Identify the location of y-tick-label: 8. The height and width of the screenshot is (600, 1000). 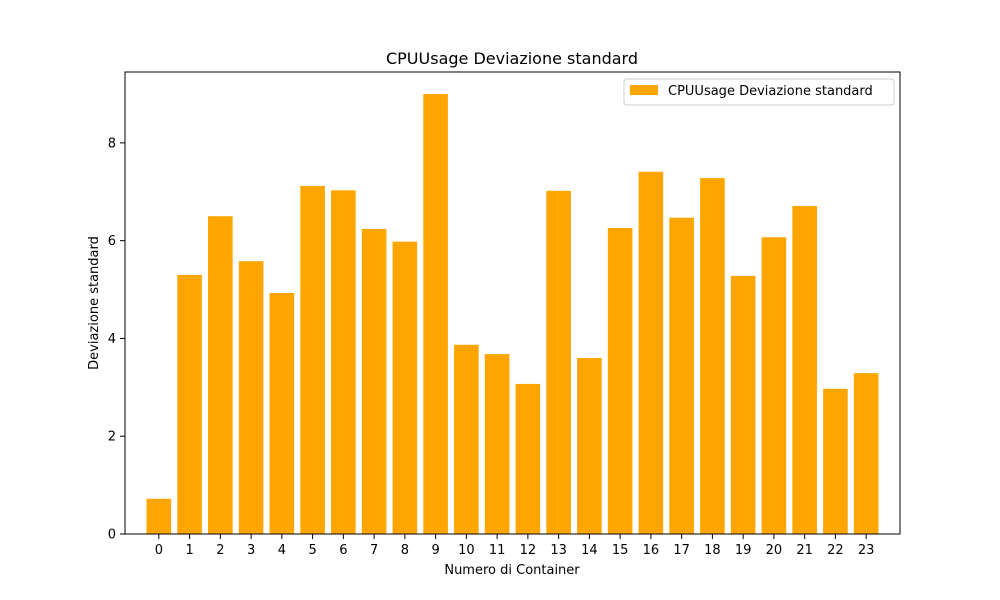
(112, 143).